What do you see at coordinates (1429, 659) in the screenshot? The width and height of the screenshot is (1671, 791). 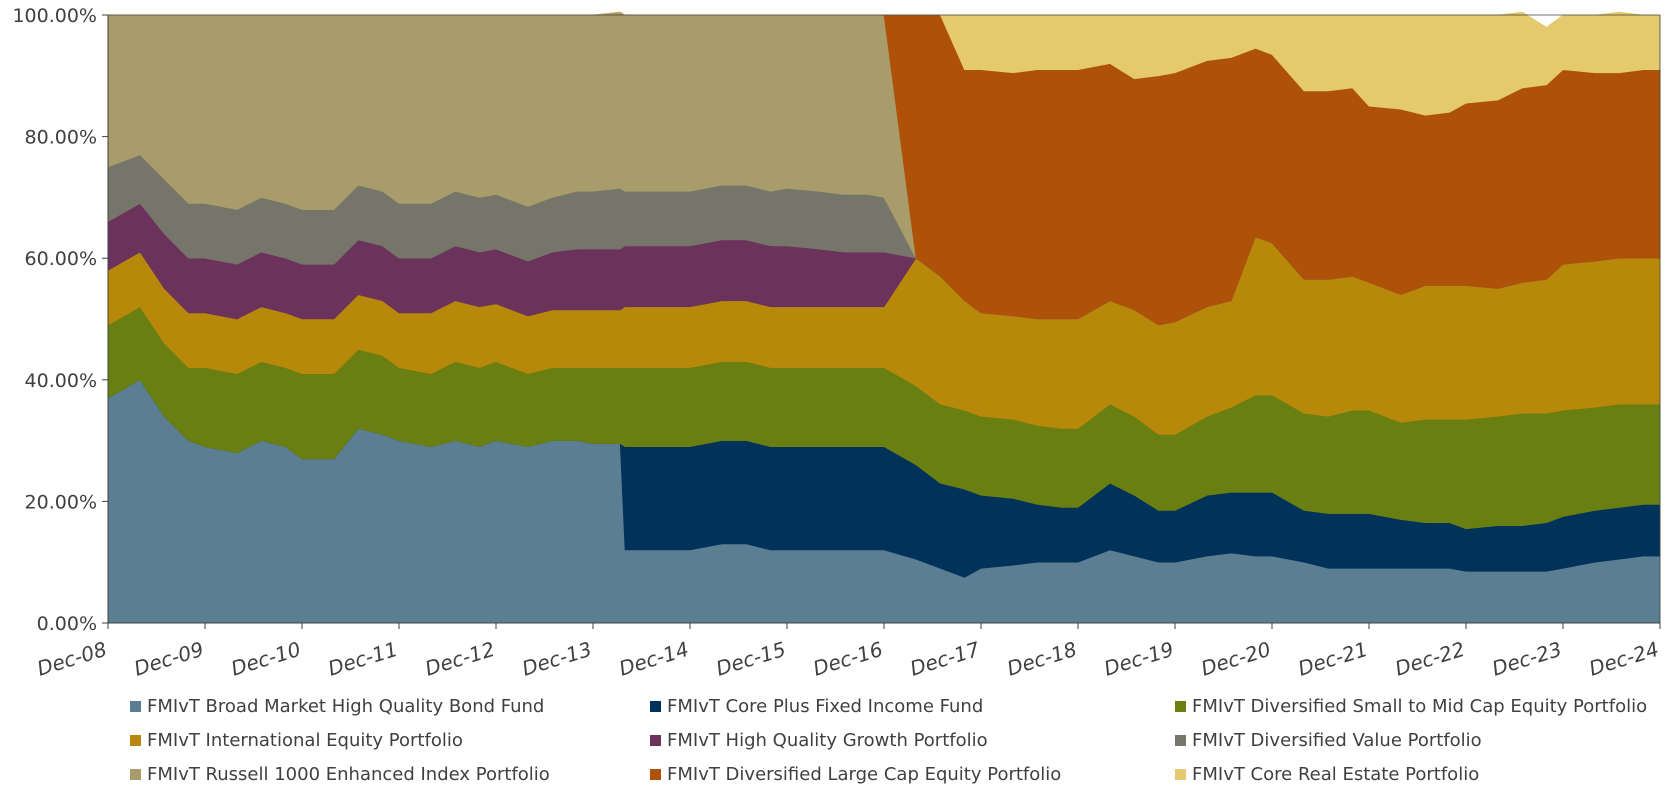 I see `x-tick-label: Dec-22` at bounding box center [1429, 659].